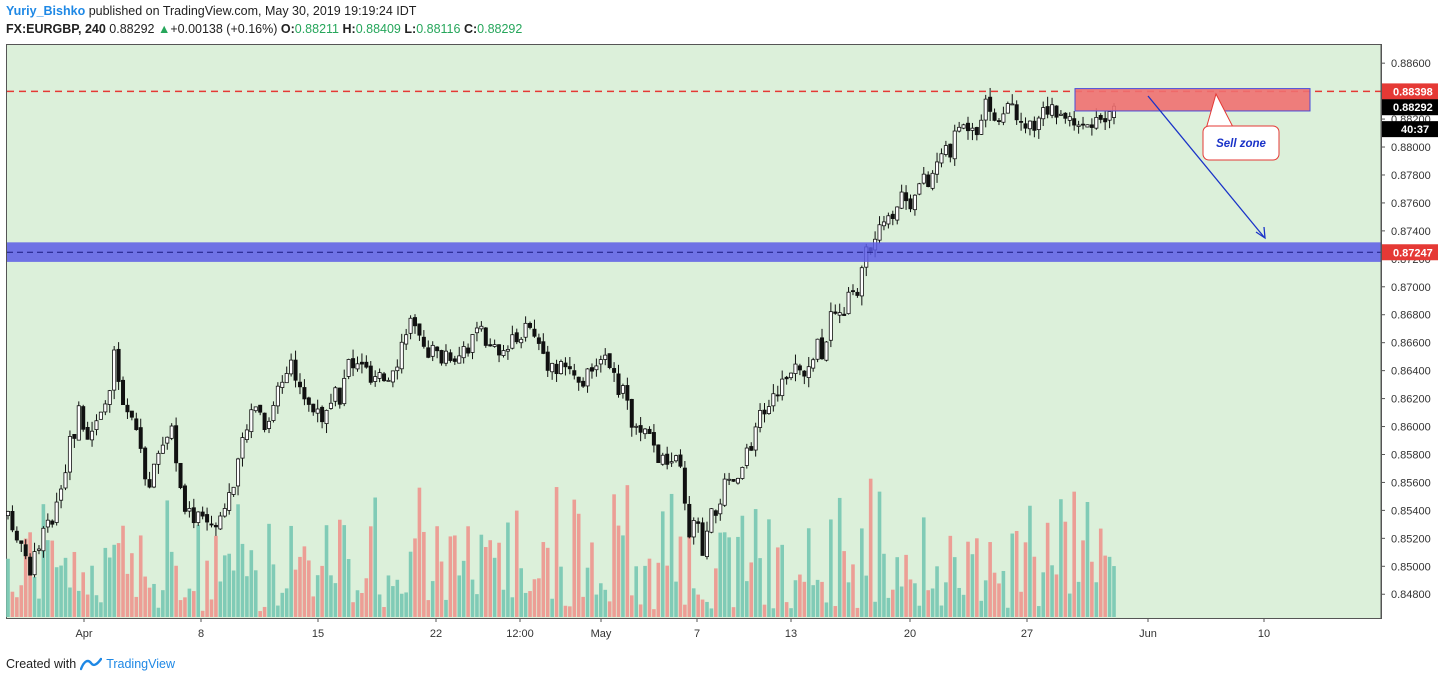  What do you see at coordinates (1410, 129) in the screenshot?
I see `price-tag-countdown` at bounding box center [1410, 129].